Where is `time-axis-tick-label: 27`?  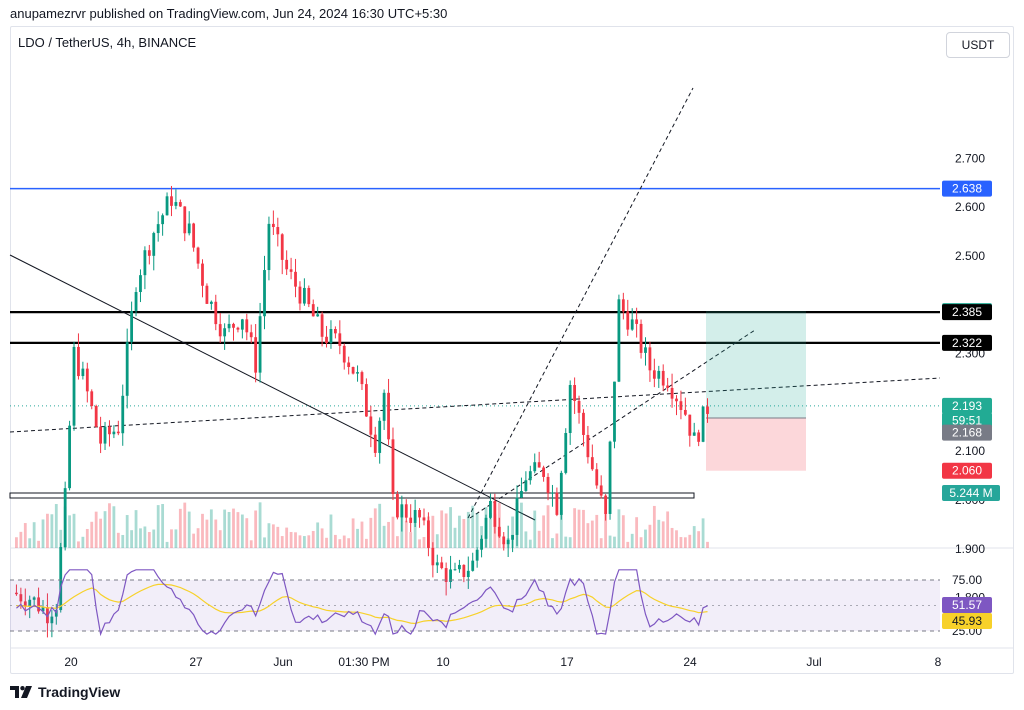
time-axis-tick-label: 27 is located at coordinates (196, 662).